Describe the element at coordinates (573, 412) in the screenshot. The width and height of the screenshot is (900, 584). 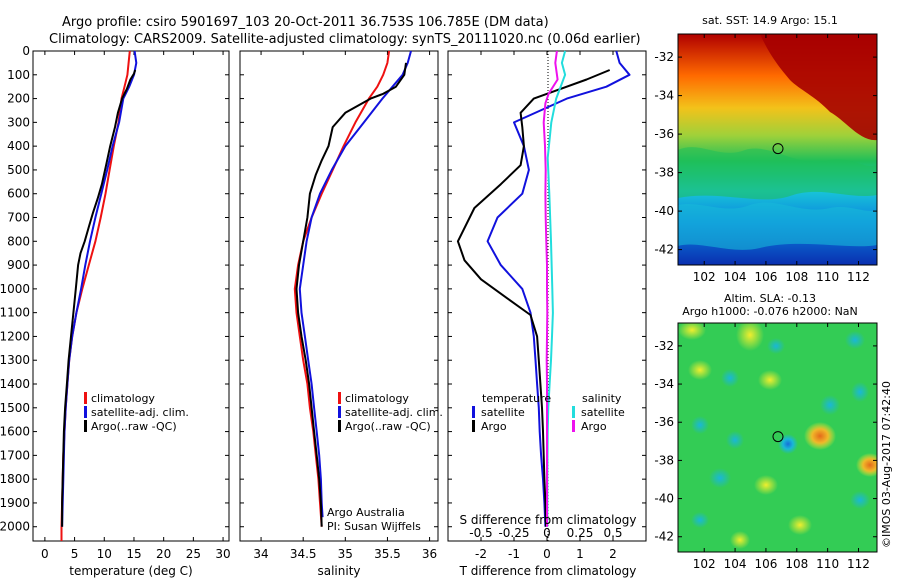
I see `legend-swatch-s-satellite` at that location.